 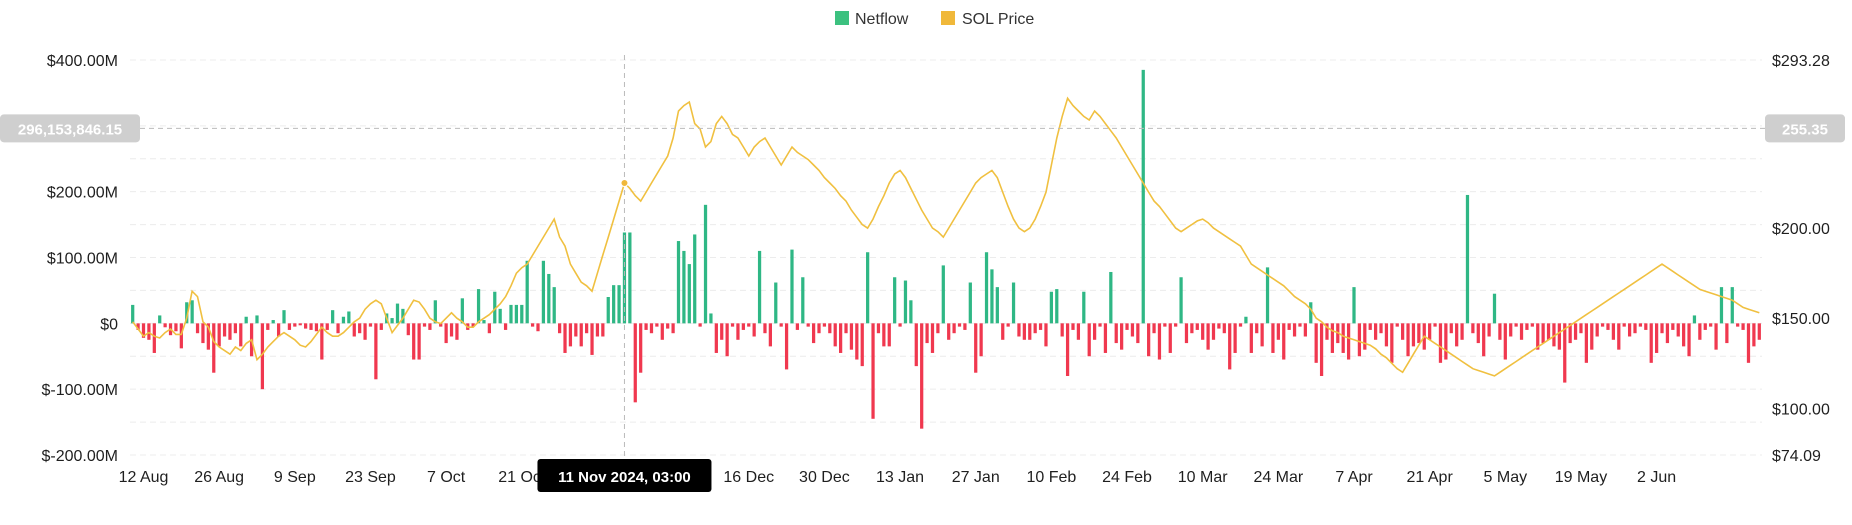 I want to click on right-tick-label: $200.00, so click(x=1801, y=229).